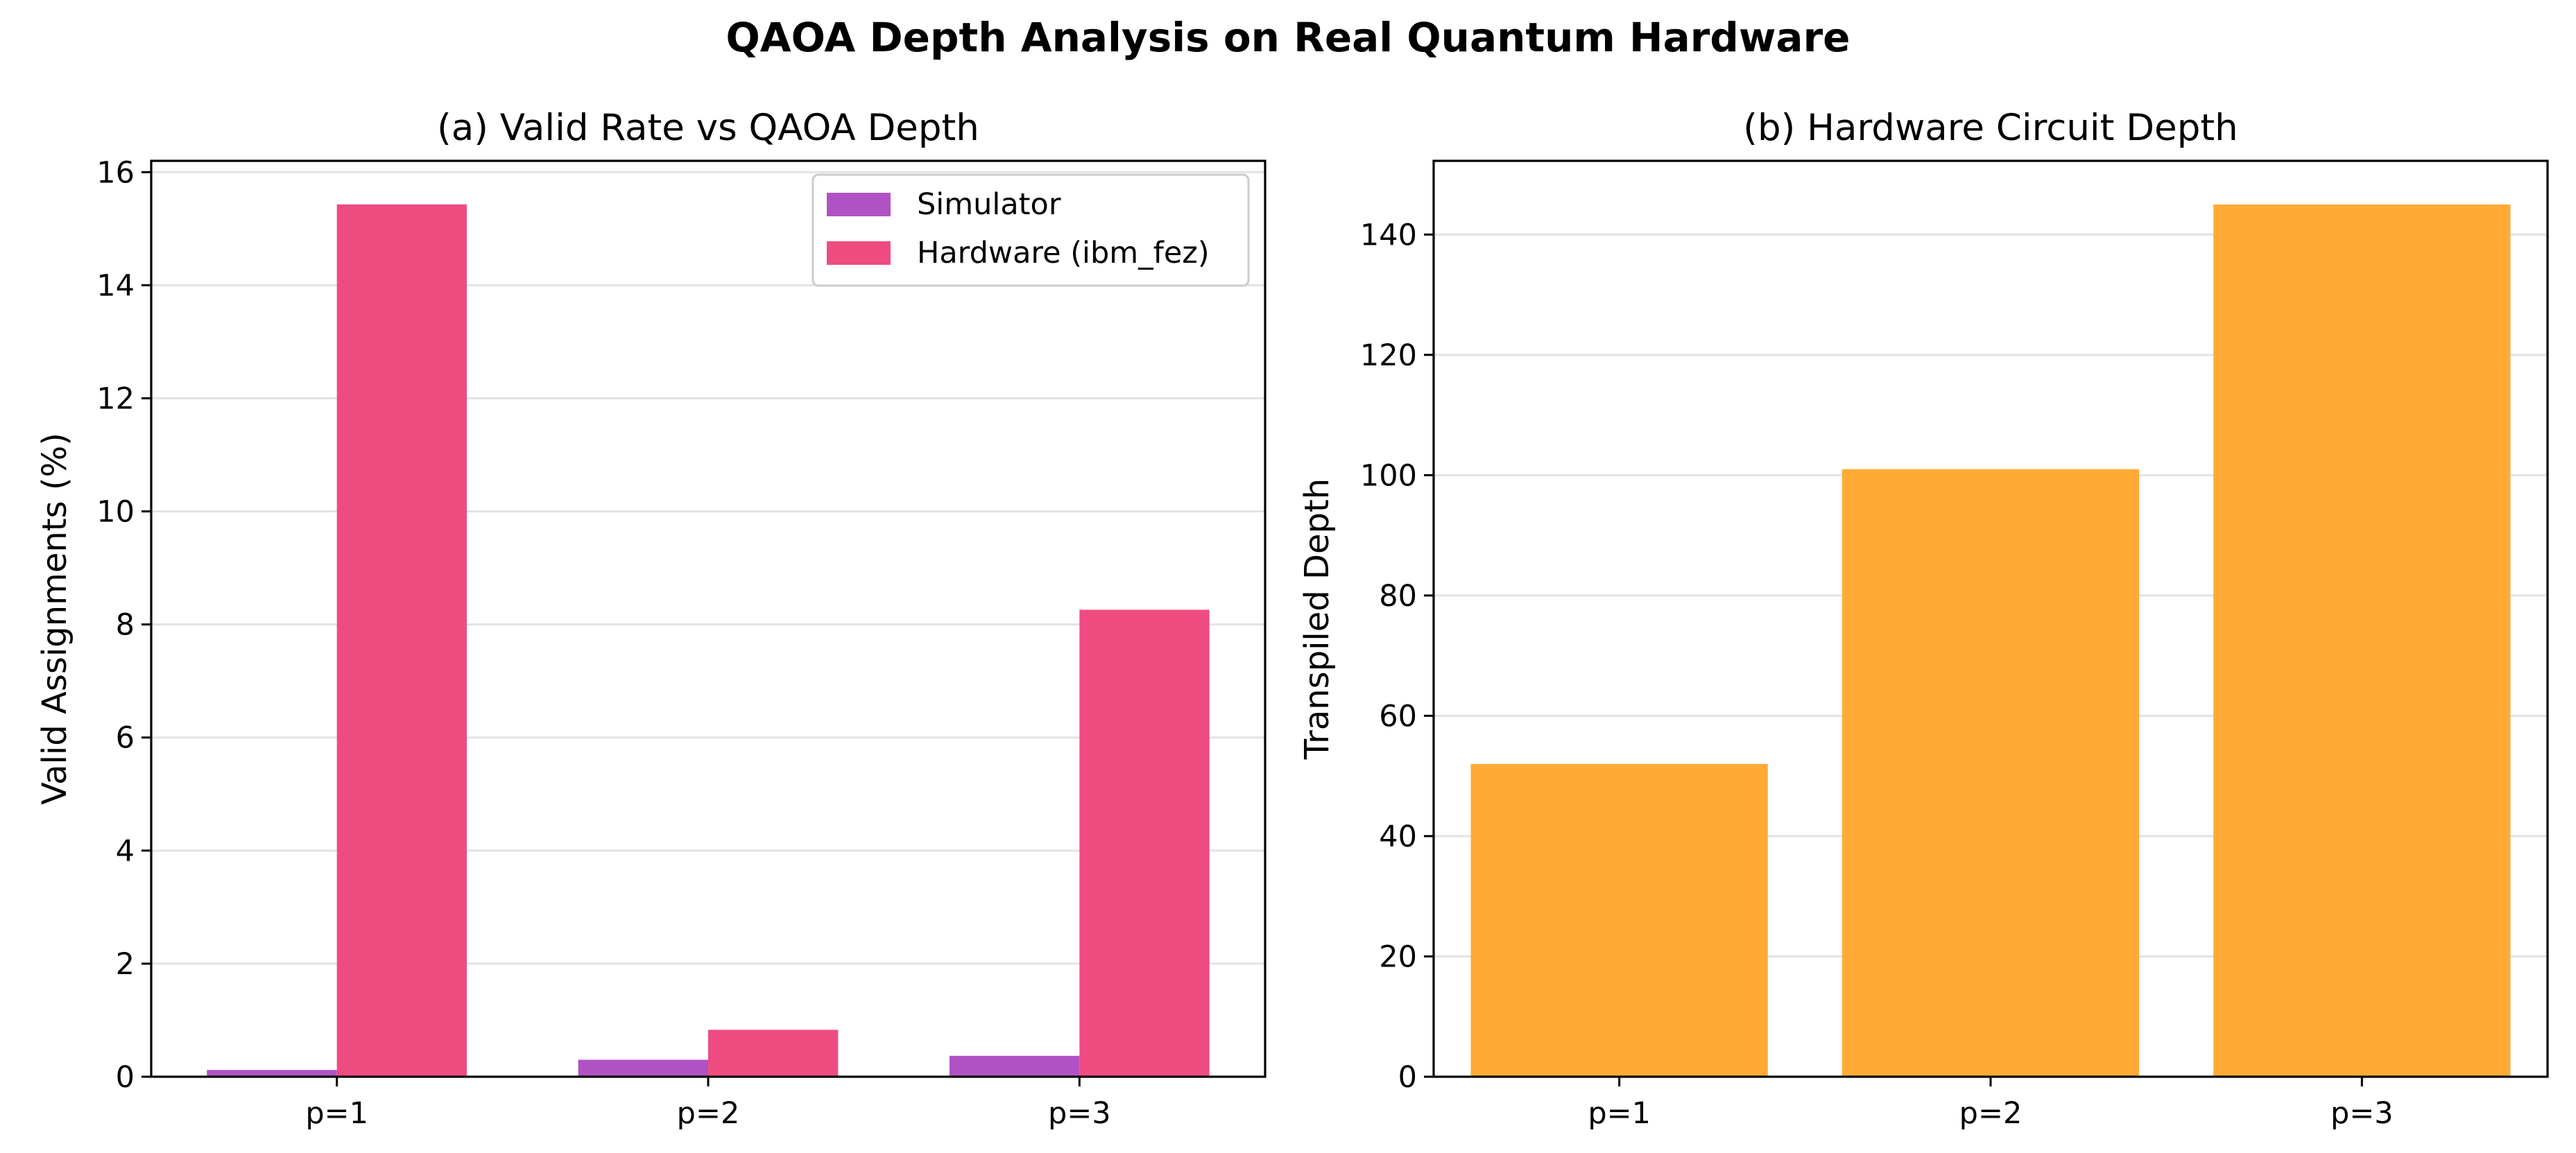 Image resolution: width=2576 pixels, height=1153 pixels. I want to click on bar-hardware-p=3, so click(1144, 843).